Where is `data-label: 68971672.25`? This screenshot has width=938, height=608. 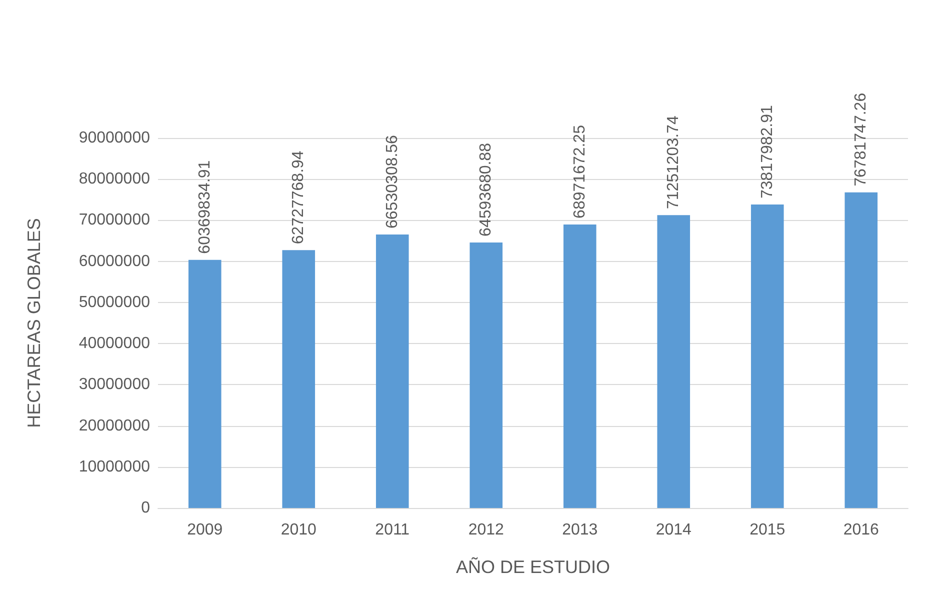 data-label: 68971672.25 is located at coordinates (579, 171).